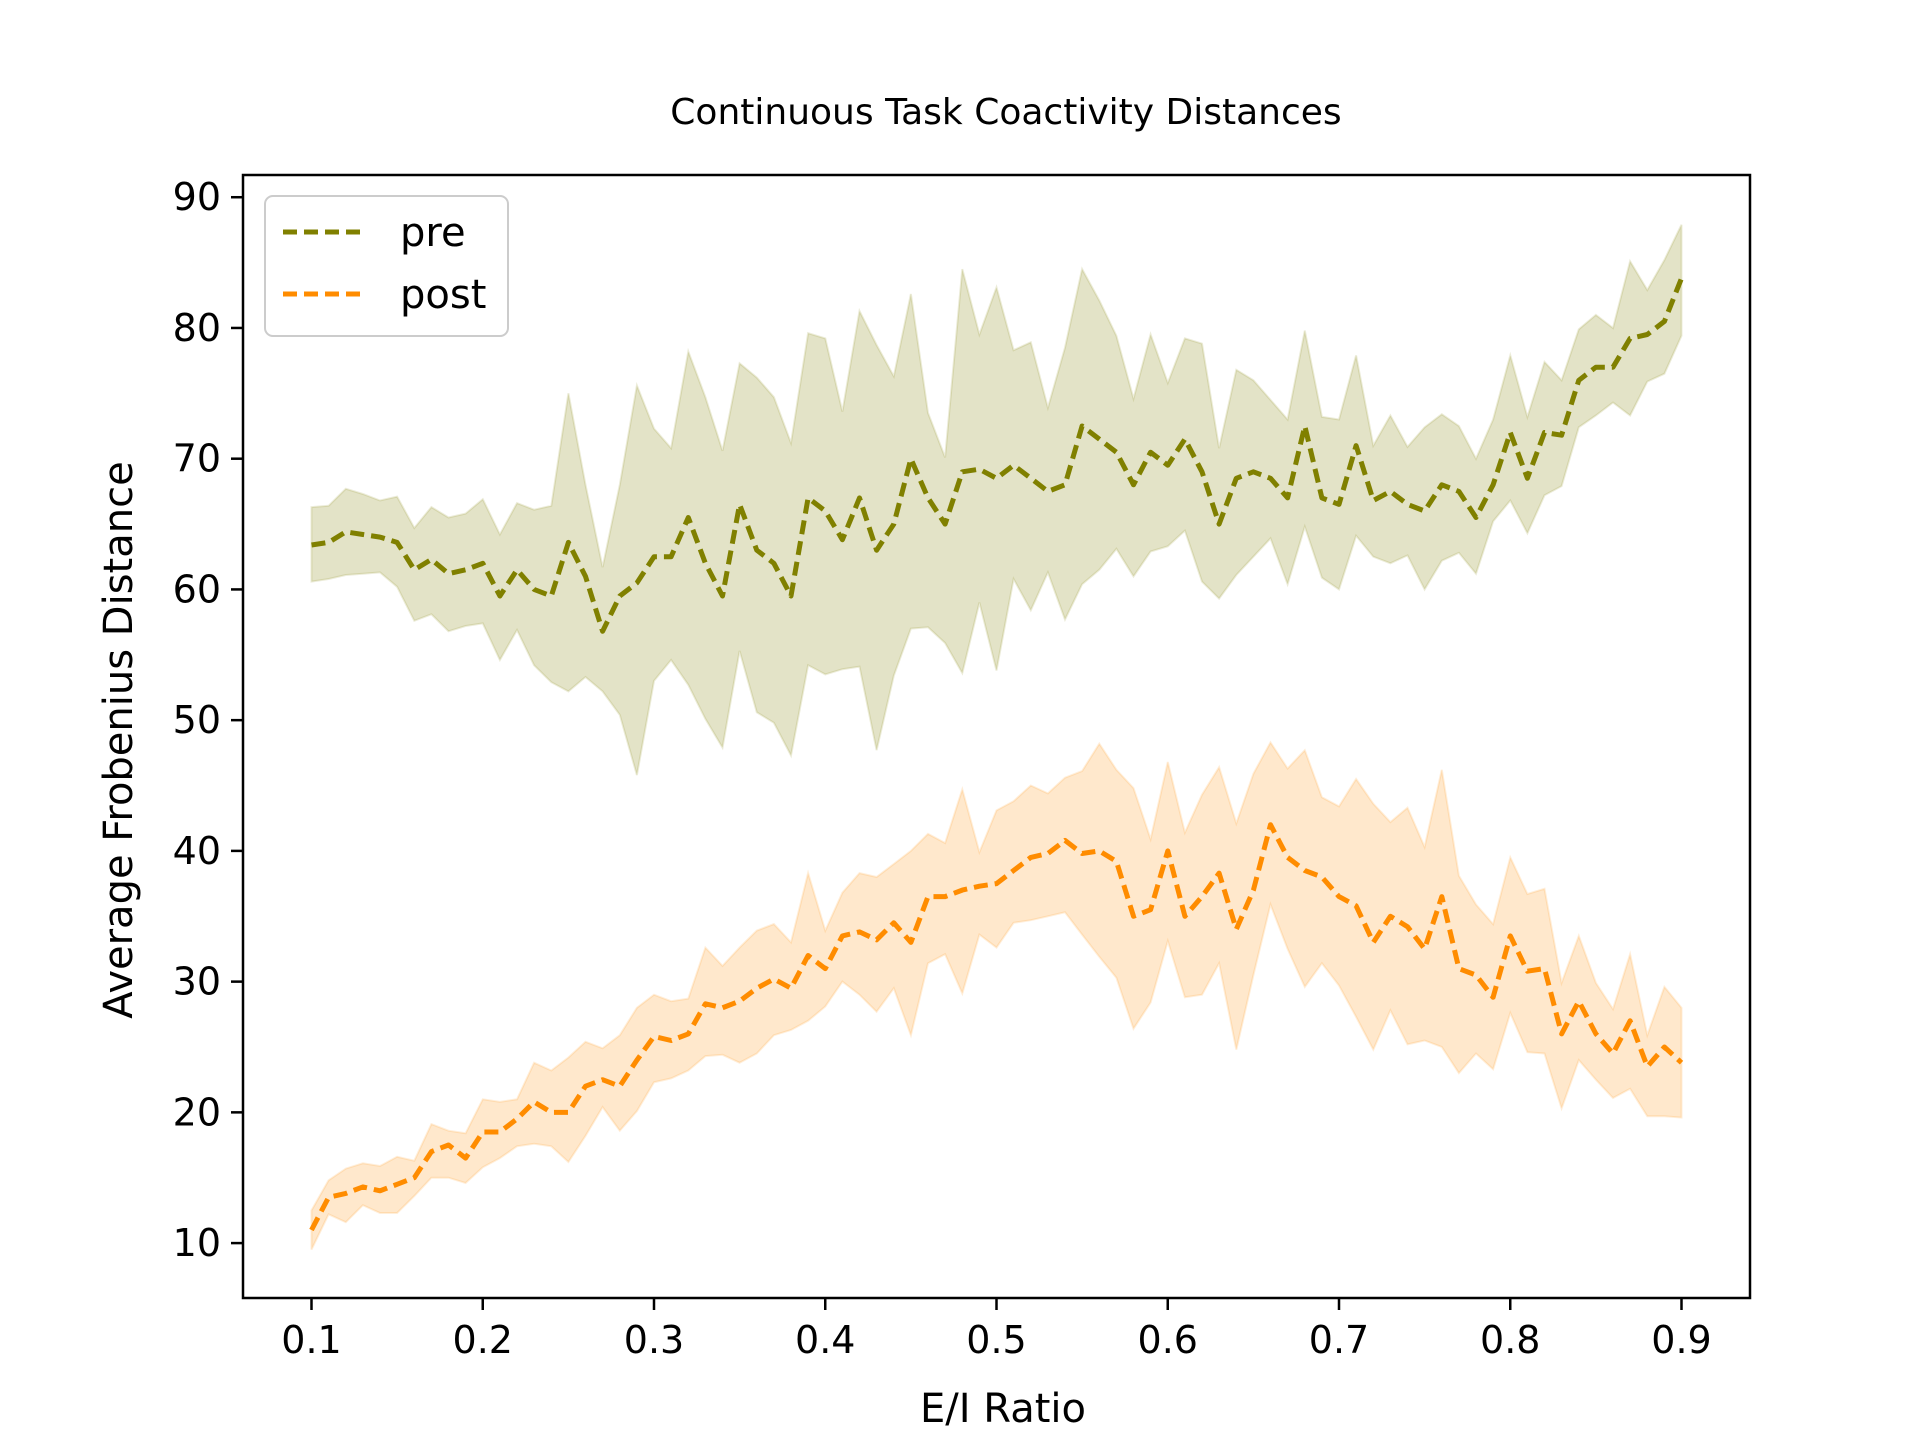 This screenshot has height=1445, width=1920. Describe the element at coordinates (197, 720) in the screenshot. I see `y-tick-label: 50` at that location.